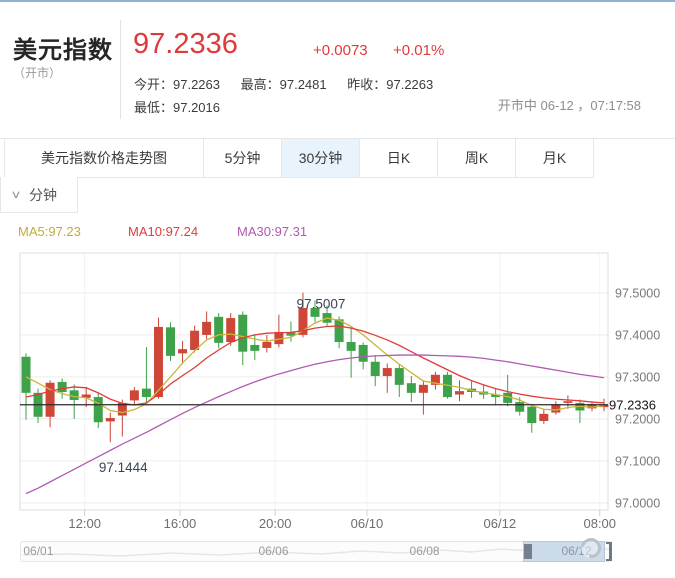 The height and width of the screenshot is (578, 675). What do you see at coordinates (632, 404) in the screenshot?
I see `svg-text: 97.2336` at bounding box center [632, 404].